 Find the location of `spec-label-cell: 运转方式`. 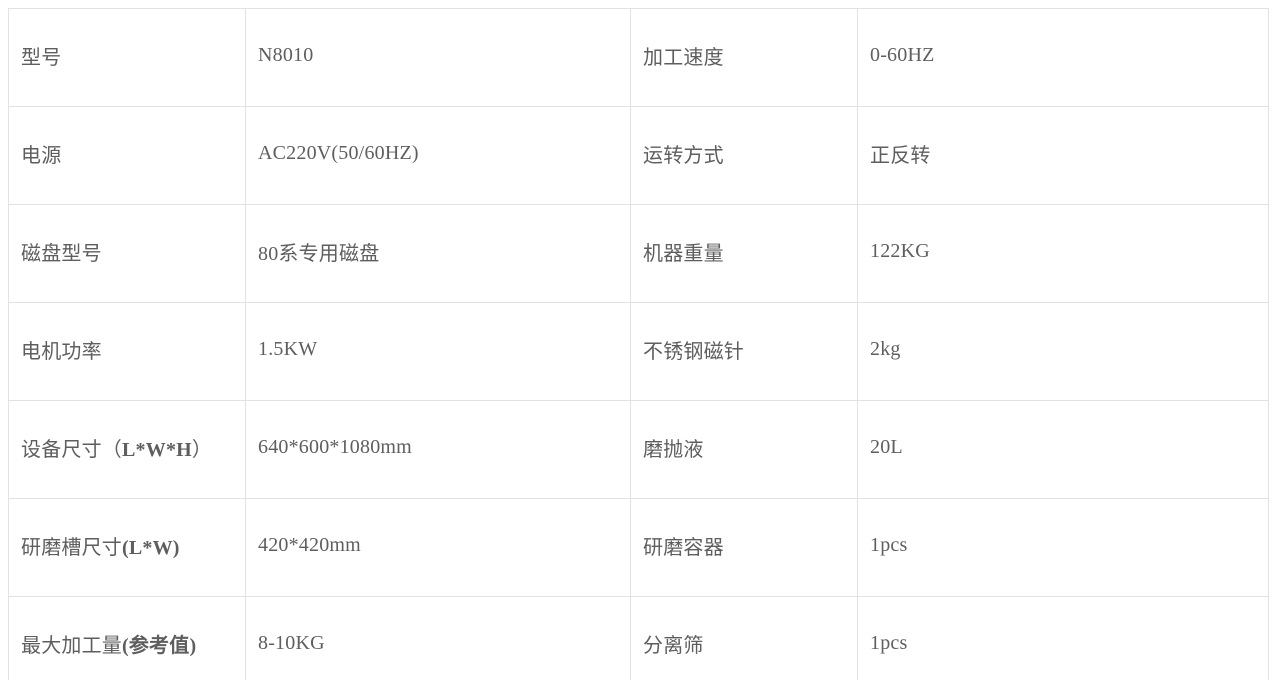

spec-label-cell: 运转方式 is located at coordinates (744, 155).